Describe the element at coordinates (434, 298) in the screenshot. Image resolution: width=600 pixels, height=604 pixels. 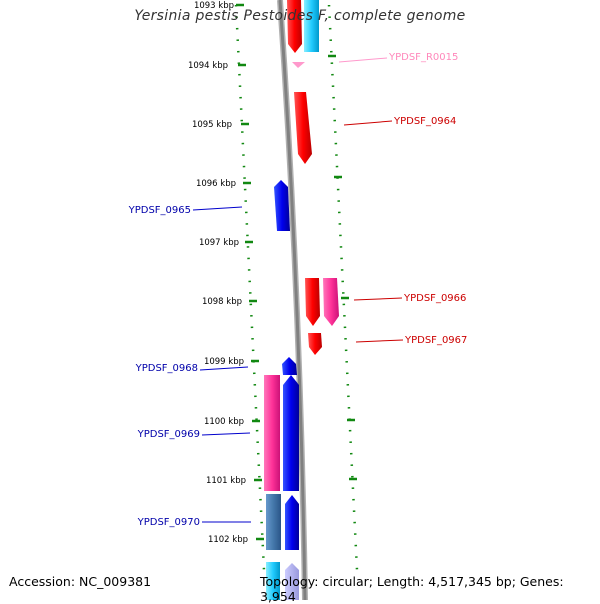
I see `gene-label-ypdsf-0966: YPDSF_0966` at that location.